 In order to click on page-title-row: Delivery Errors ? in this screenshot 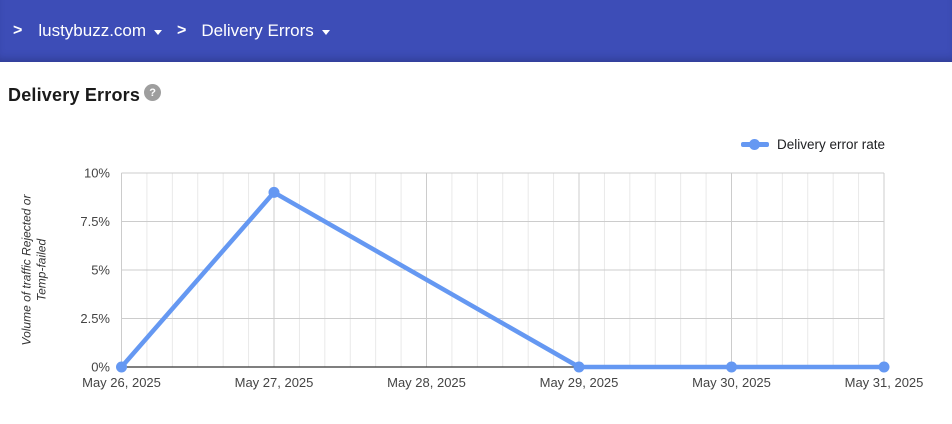, I will do `click(85, 95)`.